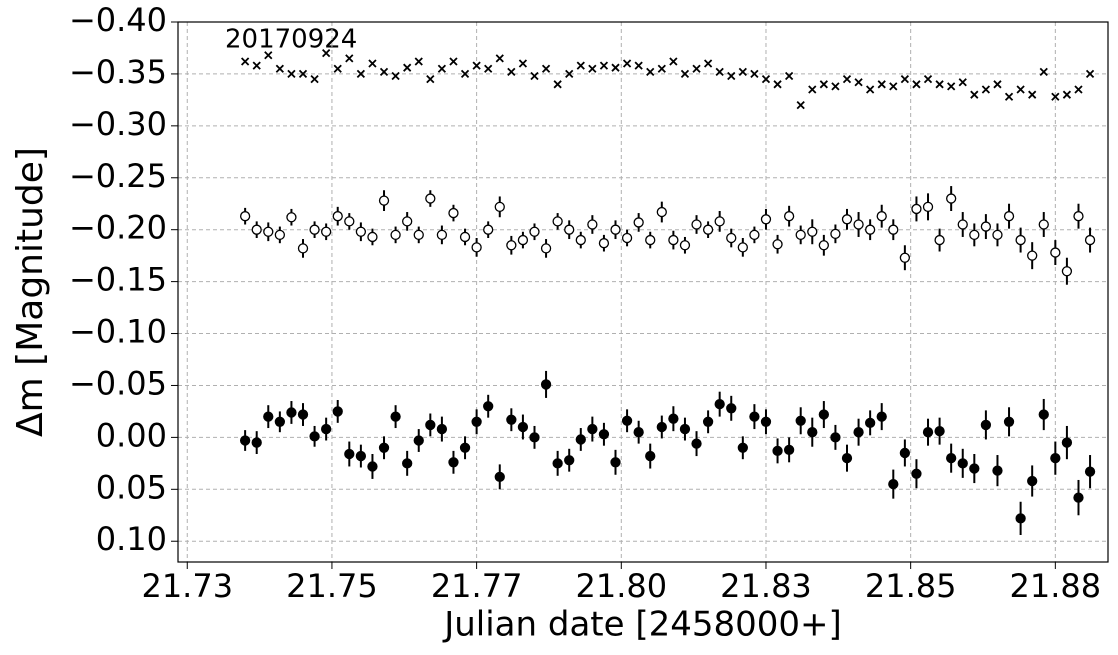 The height and width of the screenshot is (655, 1118). I want to click on y-tick-label: −0.30, so click(118, 124).